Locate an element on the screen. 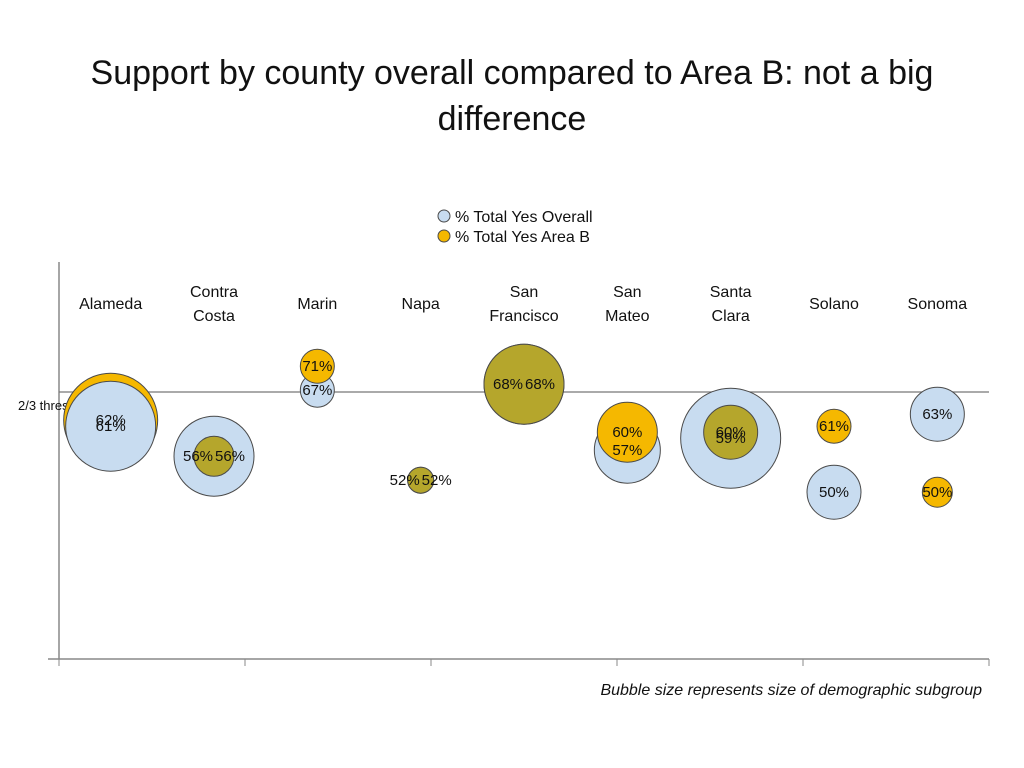 The width and height of the screenshot is (1024, 768). label-area-b: 56% is located at coordinates (198, 456).